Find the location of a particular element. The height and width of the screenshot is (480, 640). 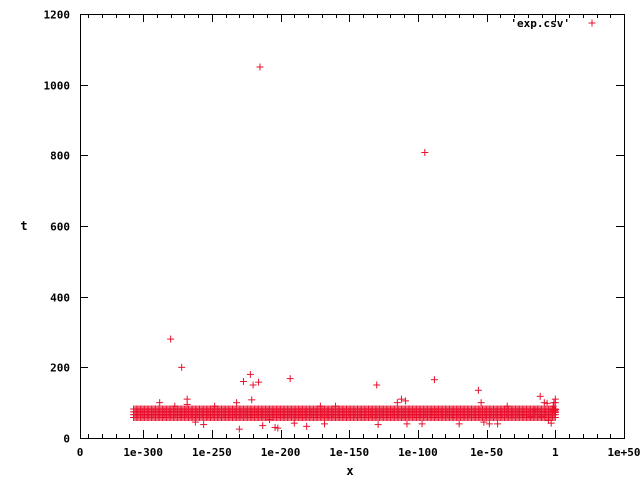

legend-marker is located at coordinates (592, 23).